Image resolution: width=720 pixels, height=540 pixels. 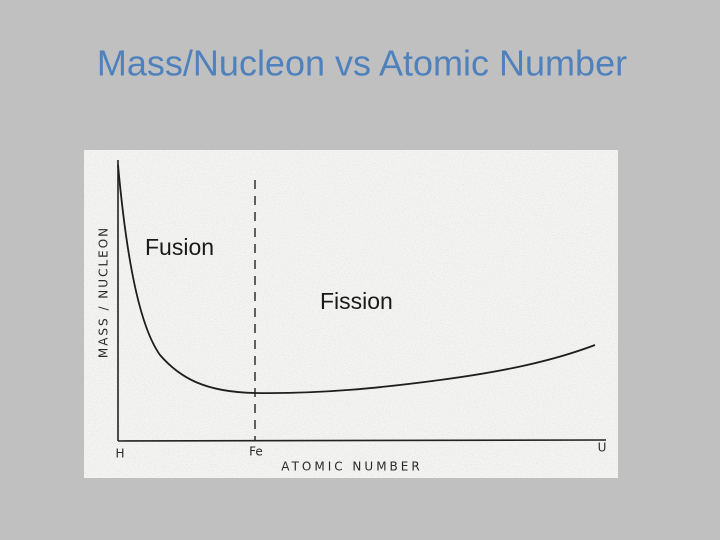 I want to click on fission-label: Fission, so click(x=356, y=301).